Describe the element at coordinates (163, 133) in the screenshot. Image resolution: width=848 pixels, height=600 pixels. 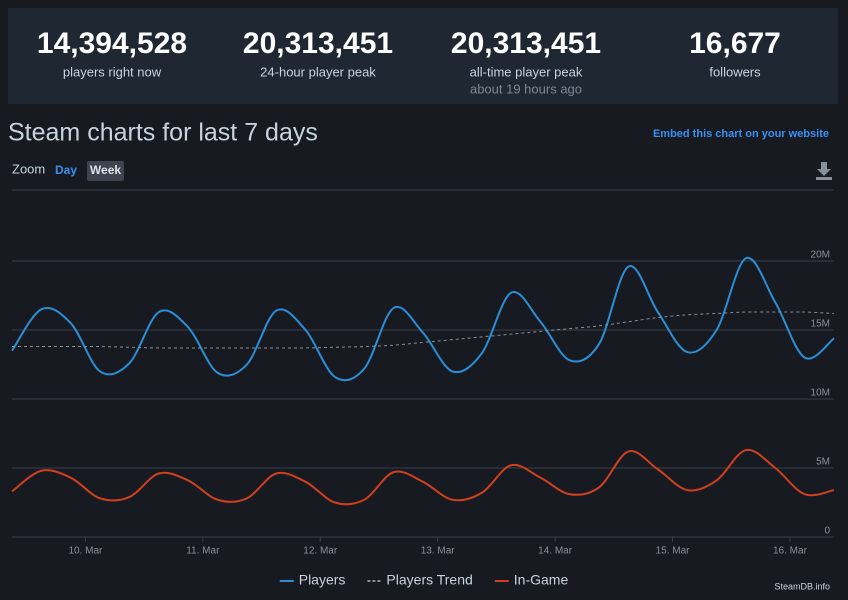
I see `heading: Steam charts for last 7 days` at that location.